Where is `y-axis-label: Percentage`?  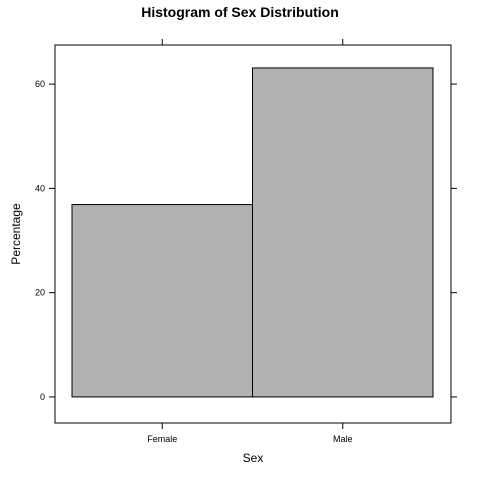
y-axis-label: Percentage is located at coordinates (16, 234).